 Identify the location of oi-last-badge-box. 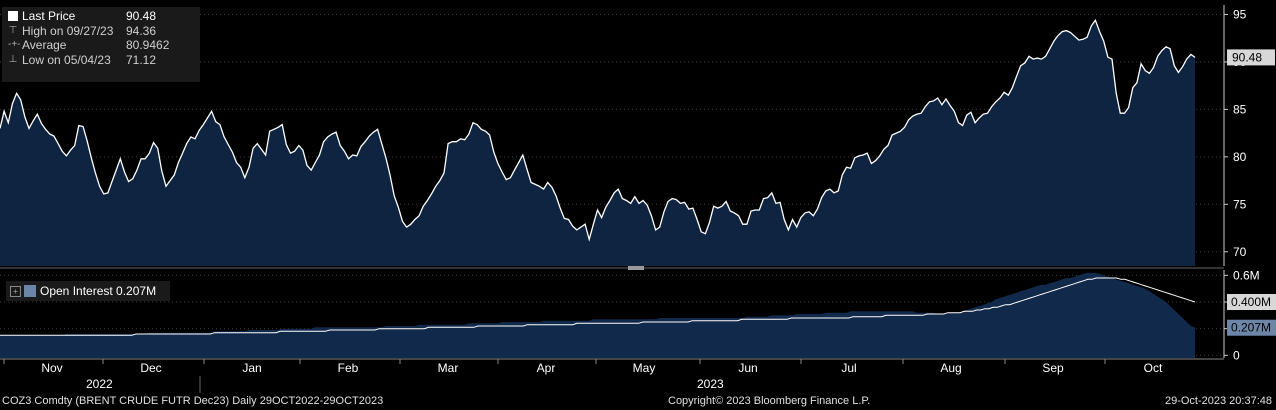
(1251, 327).